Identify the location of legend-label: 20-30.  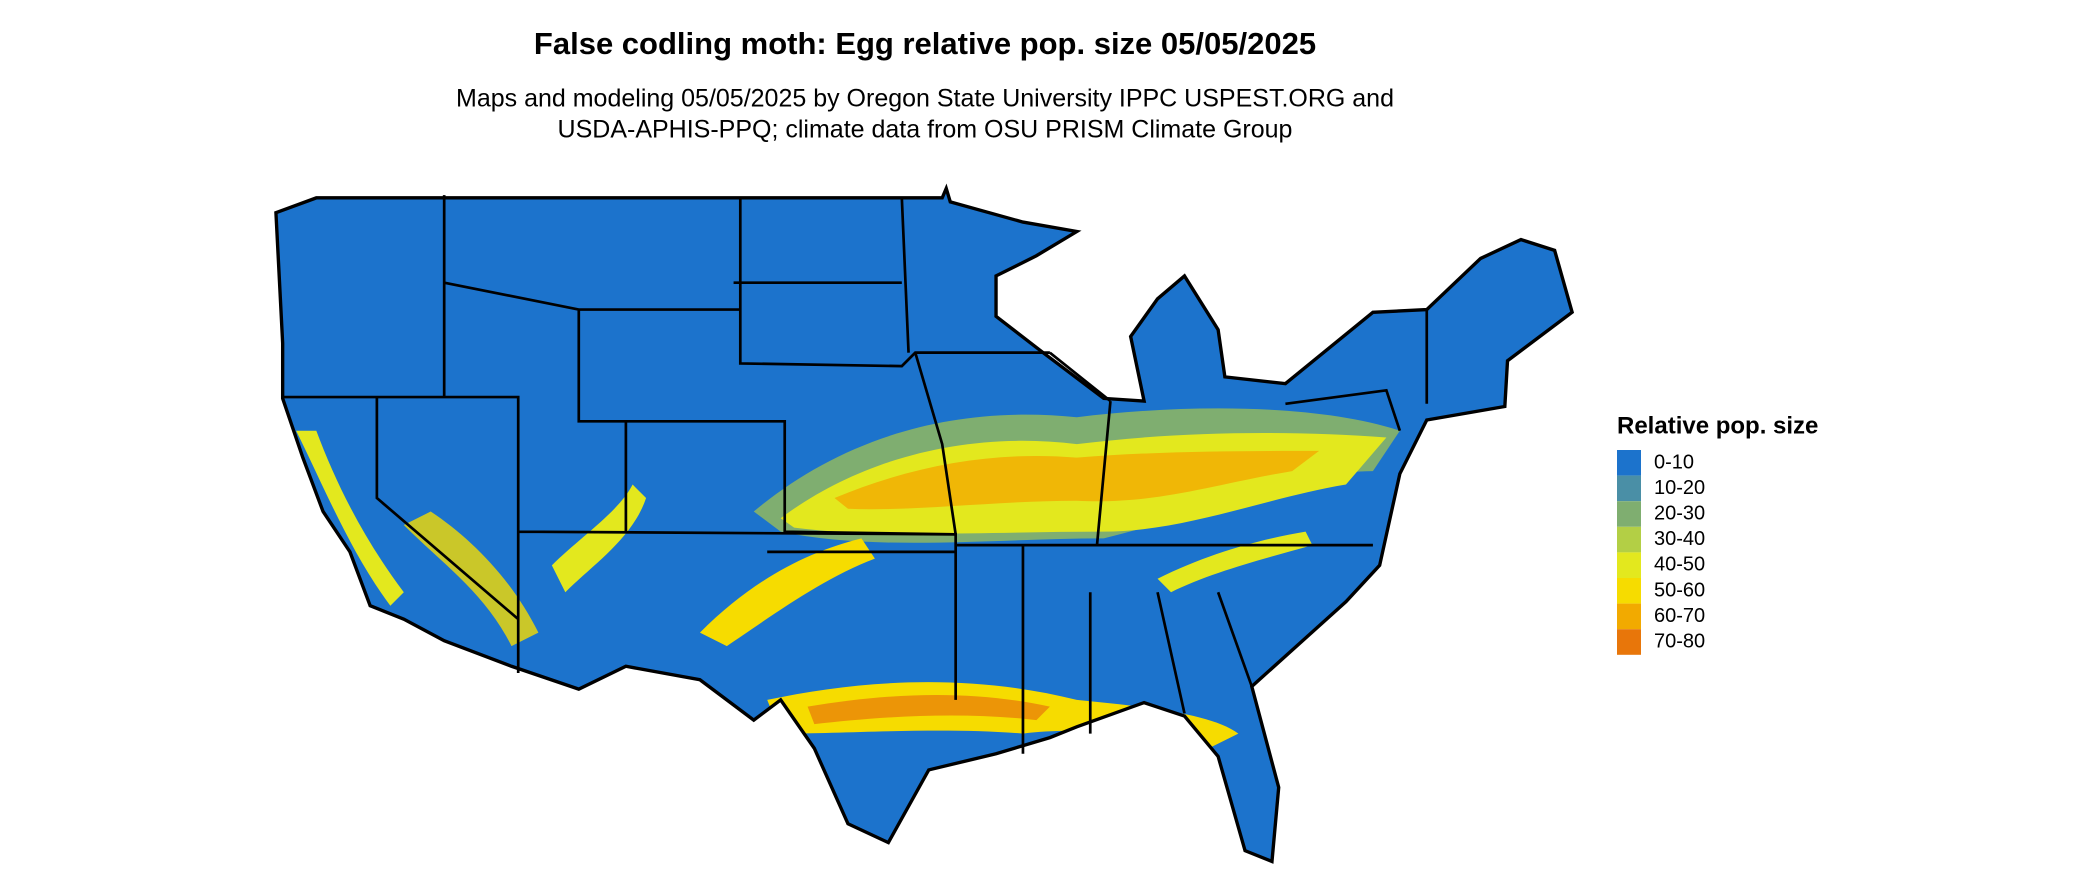
(1679, 513).